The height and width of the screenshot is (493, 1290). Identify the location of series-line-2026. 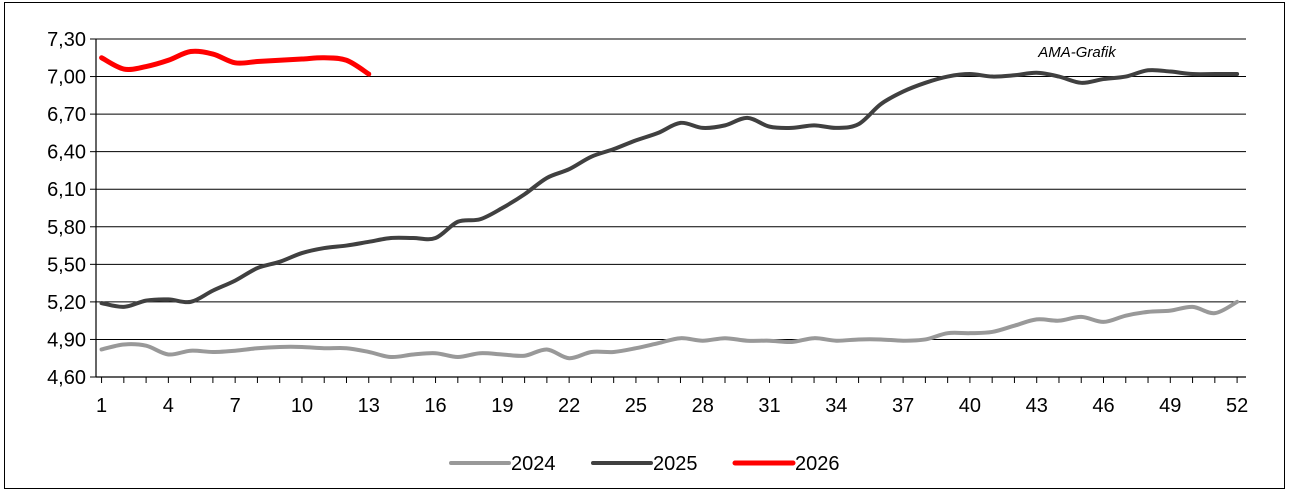
(235, 62).